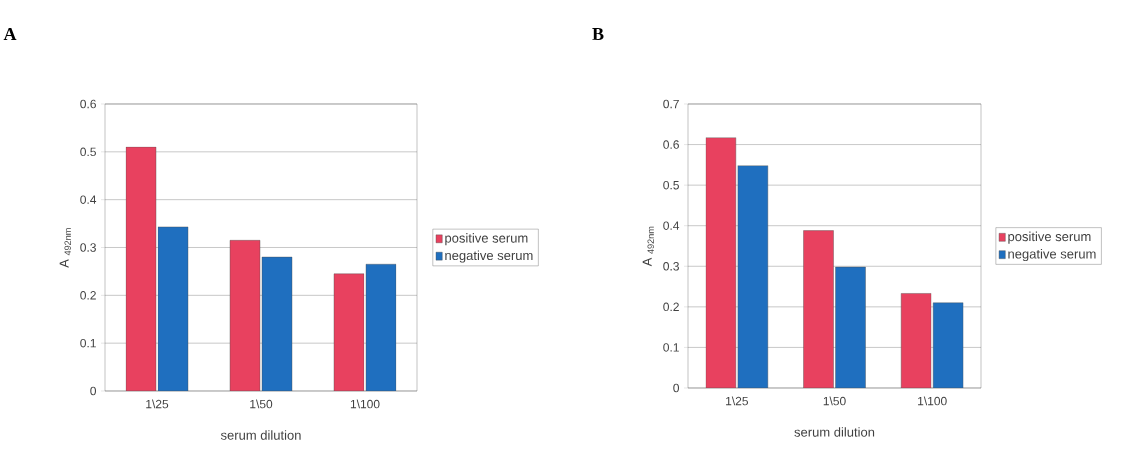  What do you see at coordinates (598, 34) in the screenshot?
I see `chart-title: B` at bounding box center [598, 34].